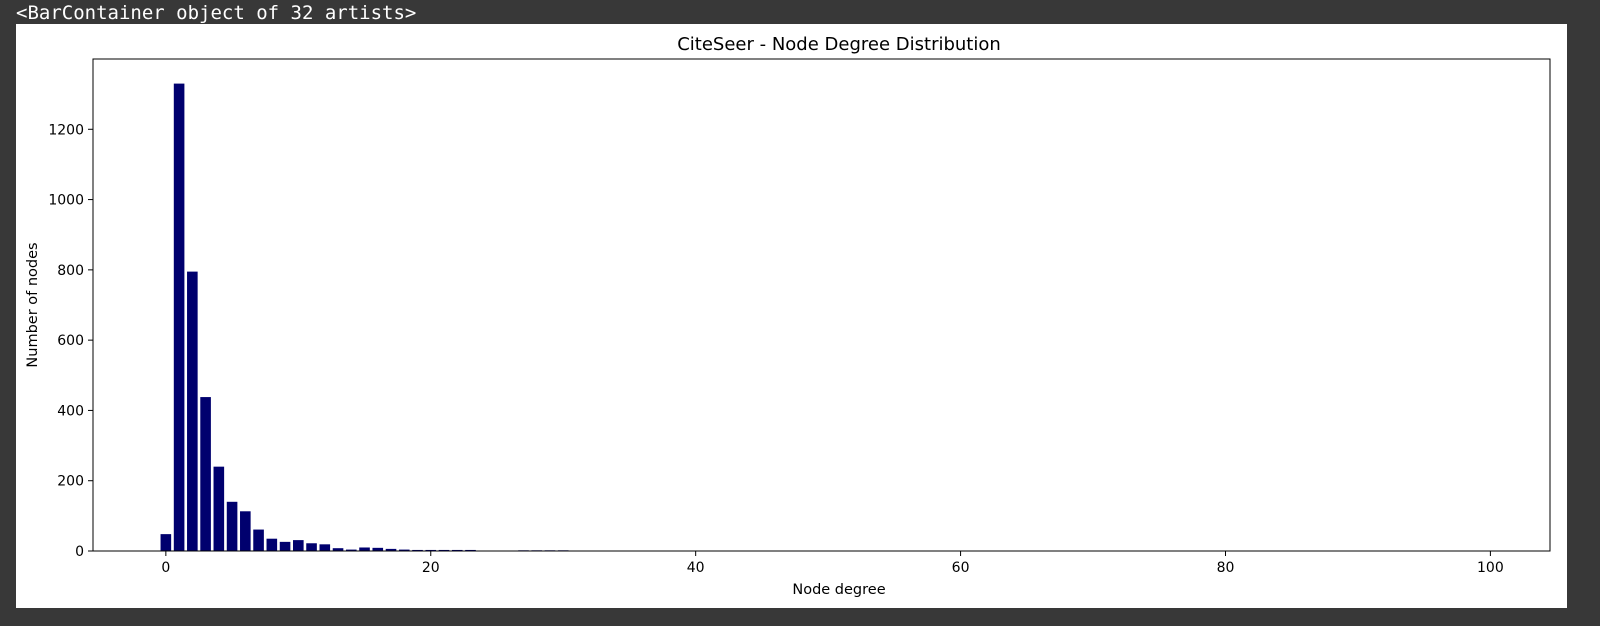 This screenshot has height=626, width=1600. Describe the element at coordinates (1226, 568) in the screenshot. I see `x-tick-label: 80` at that location.